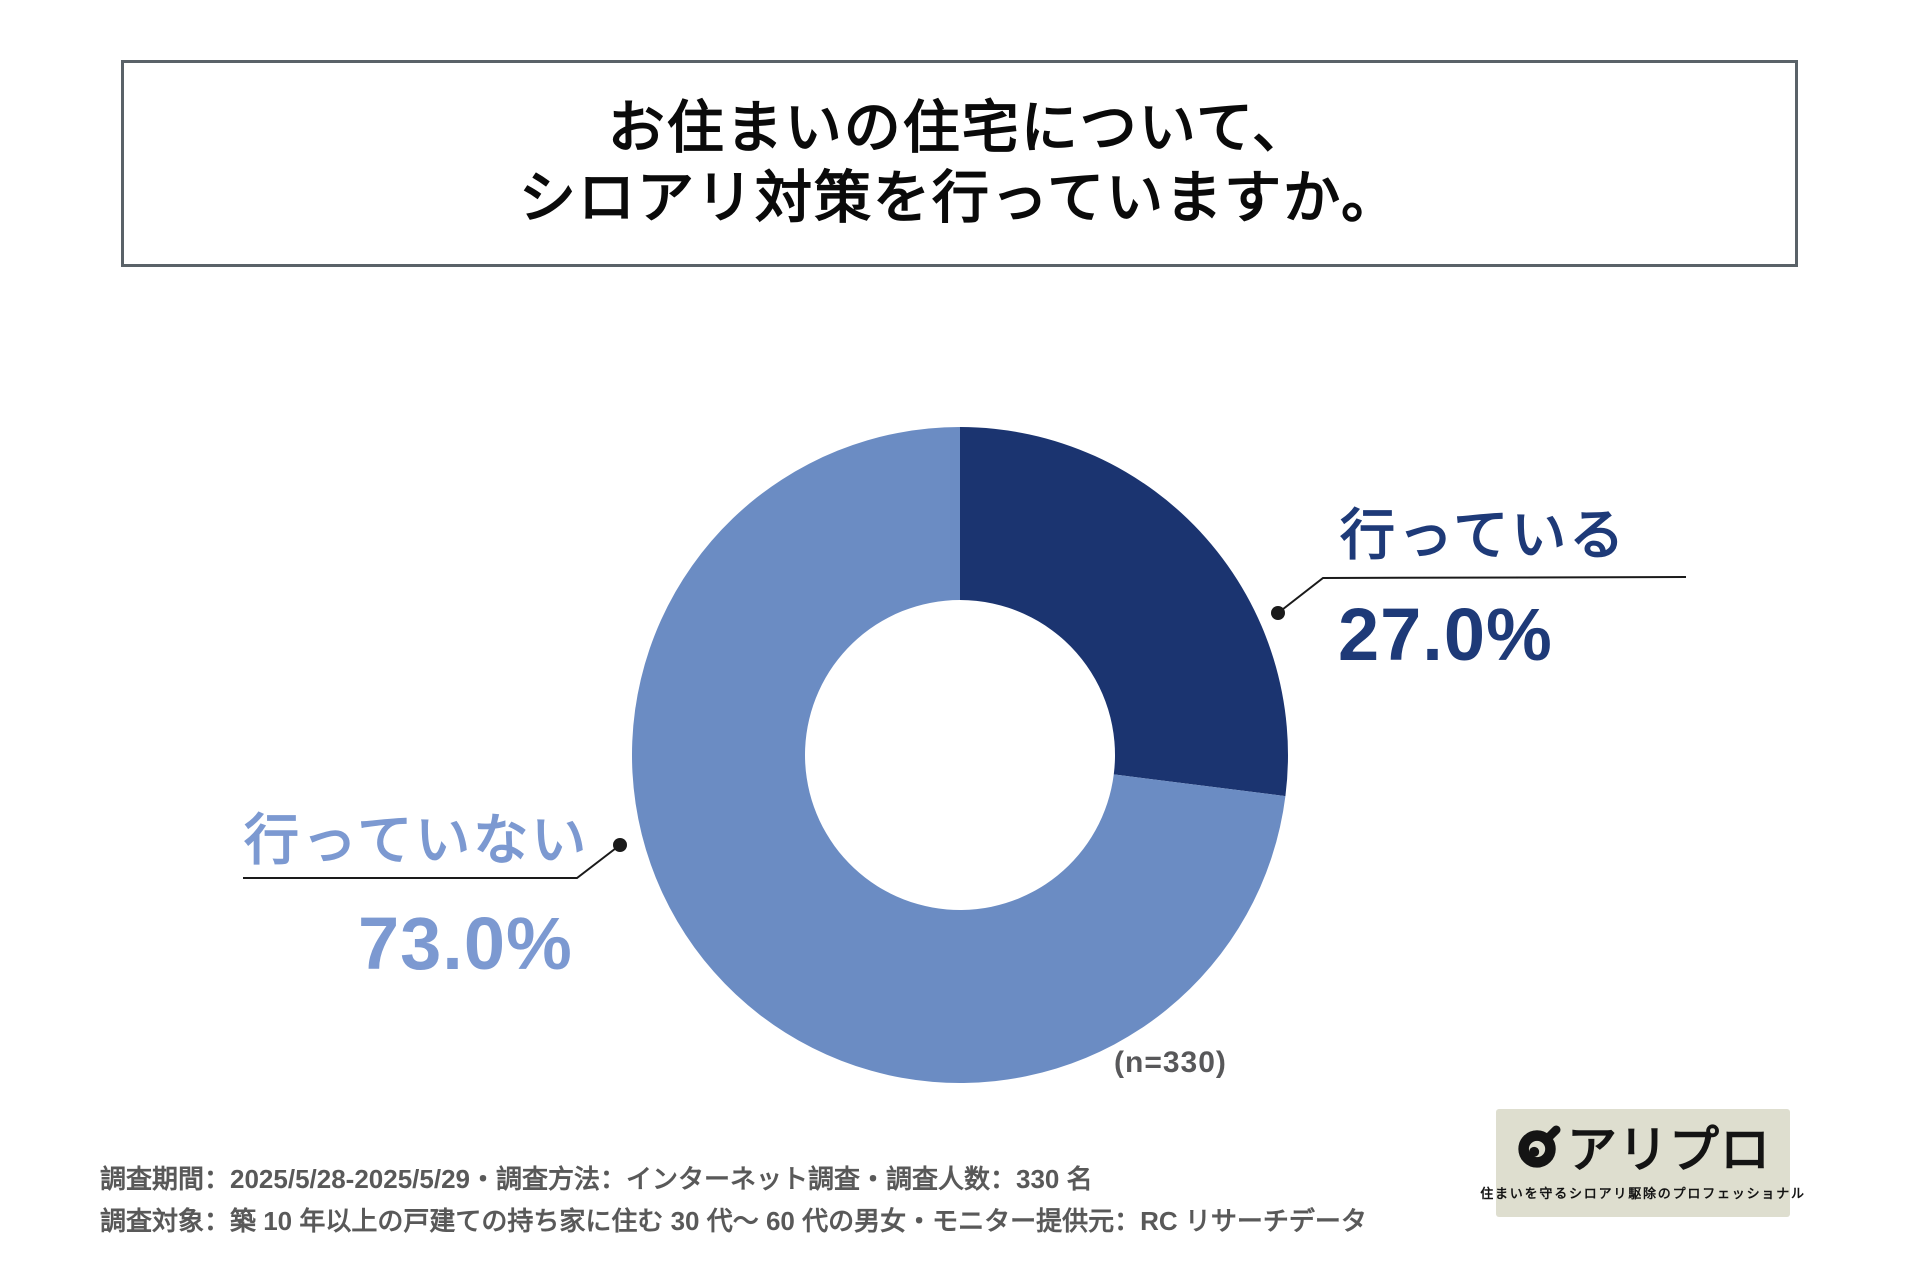  Describe the element at coordinates (432, 861) in the screenshot. I see `leader-line-no` at that location.